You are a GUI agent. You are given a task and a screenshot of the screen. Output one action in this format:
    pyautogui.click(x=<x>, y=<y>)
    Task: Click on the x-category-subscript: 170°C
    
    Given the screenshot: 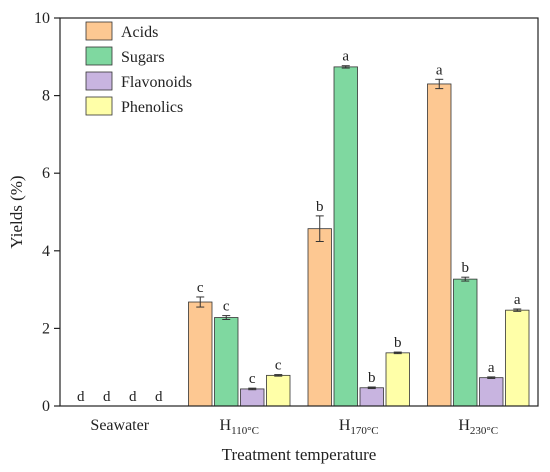 What is the action you would take?
    pyautogui.click(x=364, y=431)
    